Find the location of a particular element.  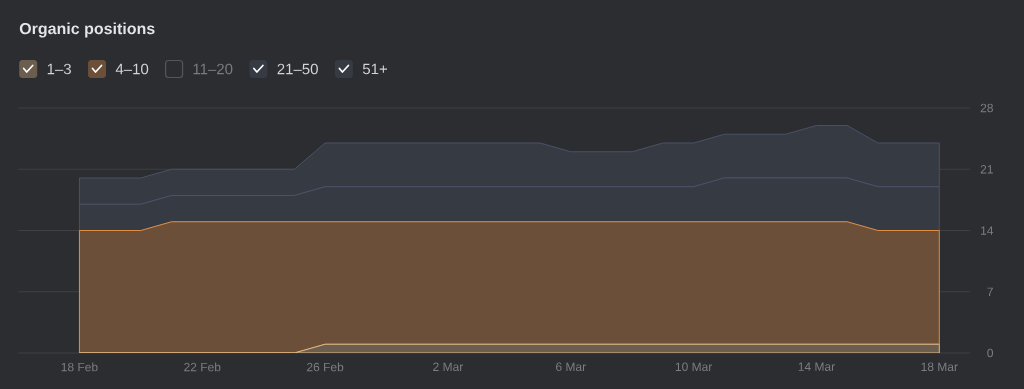

legend-label: 1–3 is located at coordinates (59, 69).